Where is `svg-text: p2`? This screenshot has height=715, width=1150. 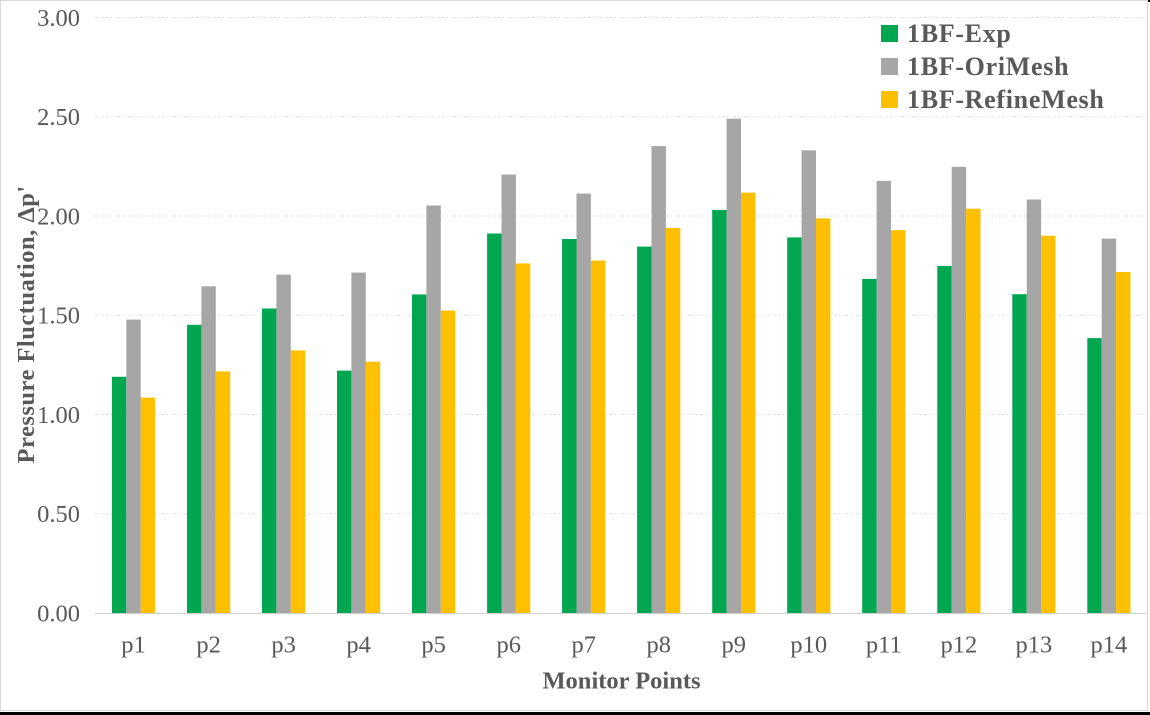 svg-text: p2 is located at coordinates (208, 645).